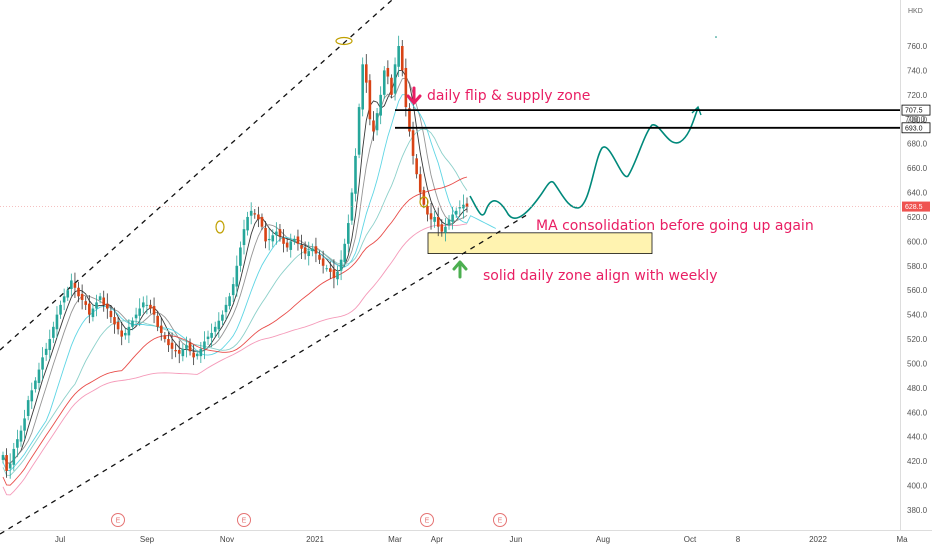 Image resolution: width=932 pixels, height=550 pixels. I want to click on projection-path, so click(584, 163).